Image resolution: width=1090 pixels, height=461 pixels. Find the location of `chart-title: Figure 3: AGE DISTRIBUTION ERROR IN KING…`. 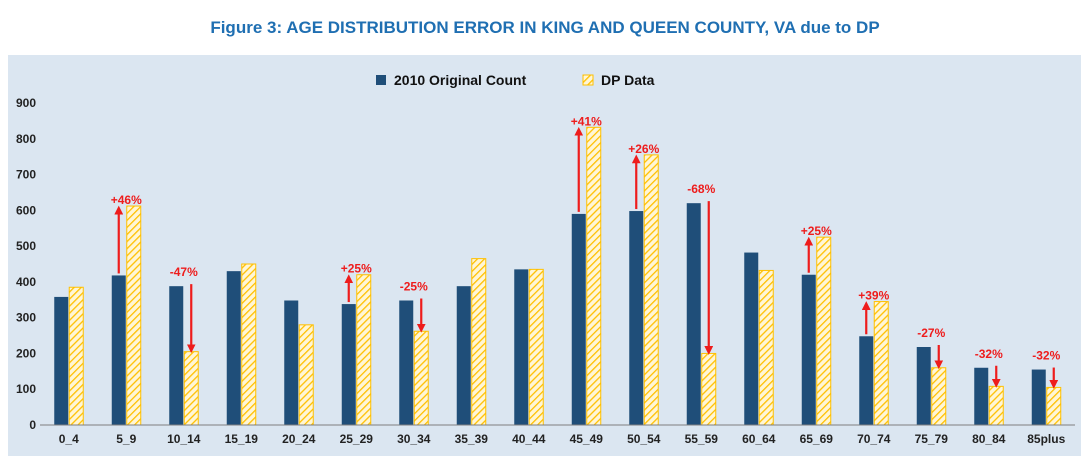

chart-title: Figure 3: AGE DISTRIBUTION ERROR IN KING… is located at coordinates (545, 27).